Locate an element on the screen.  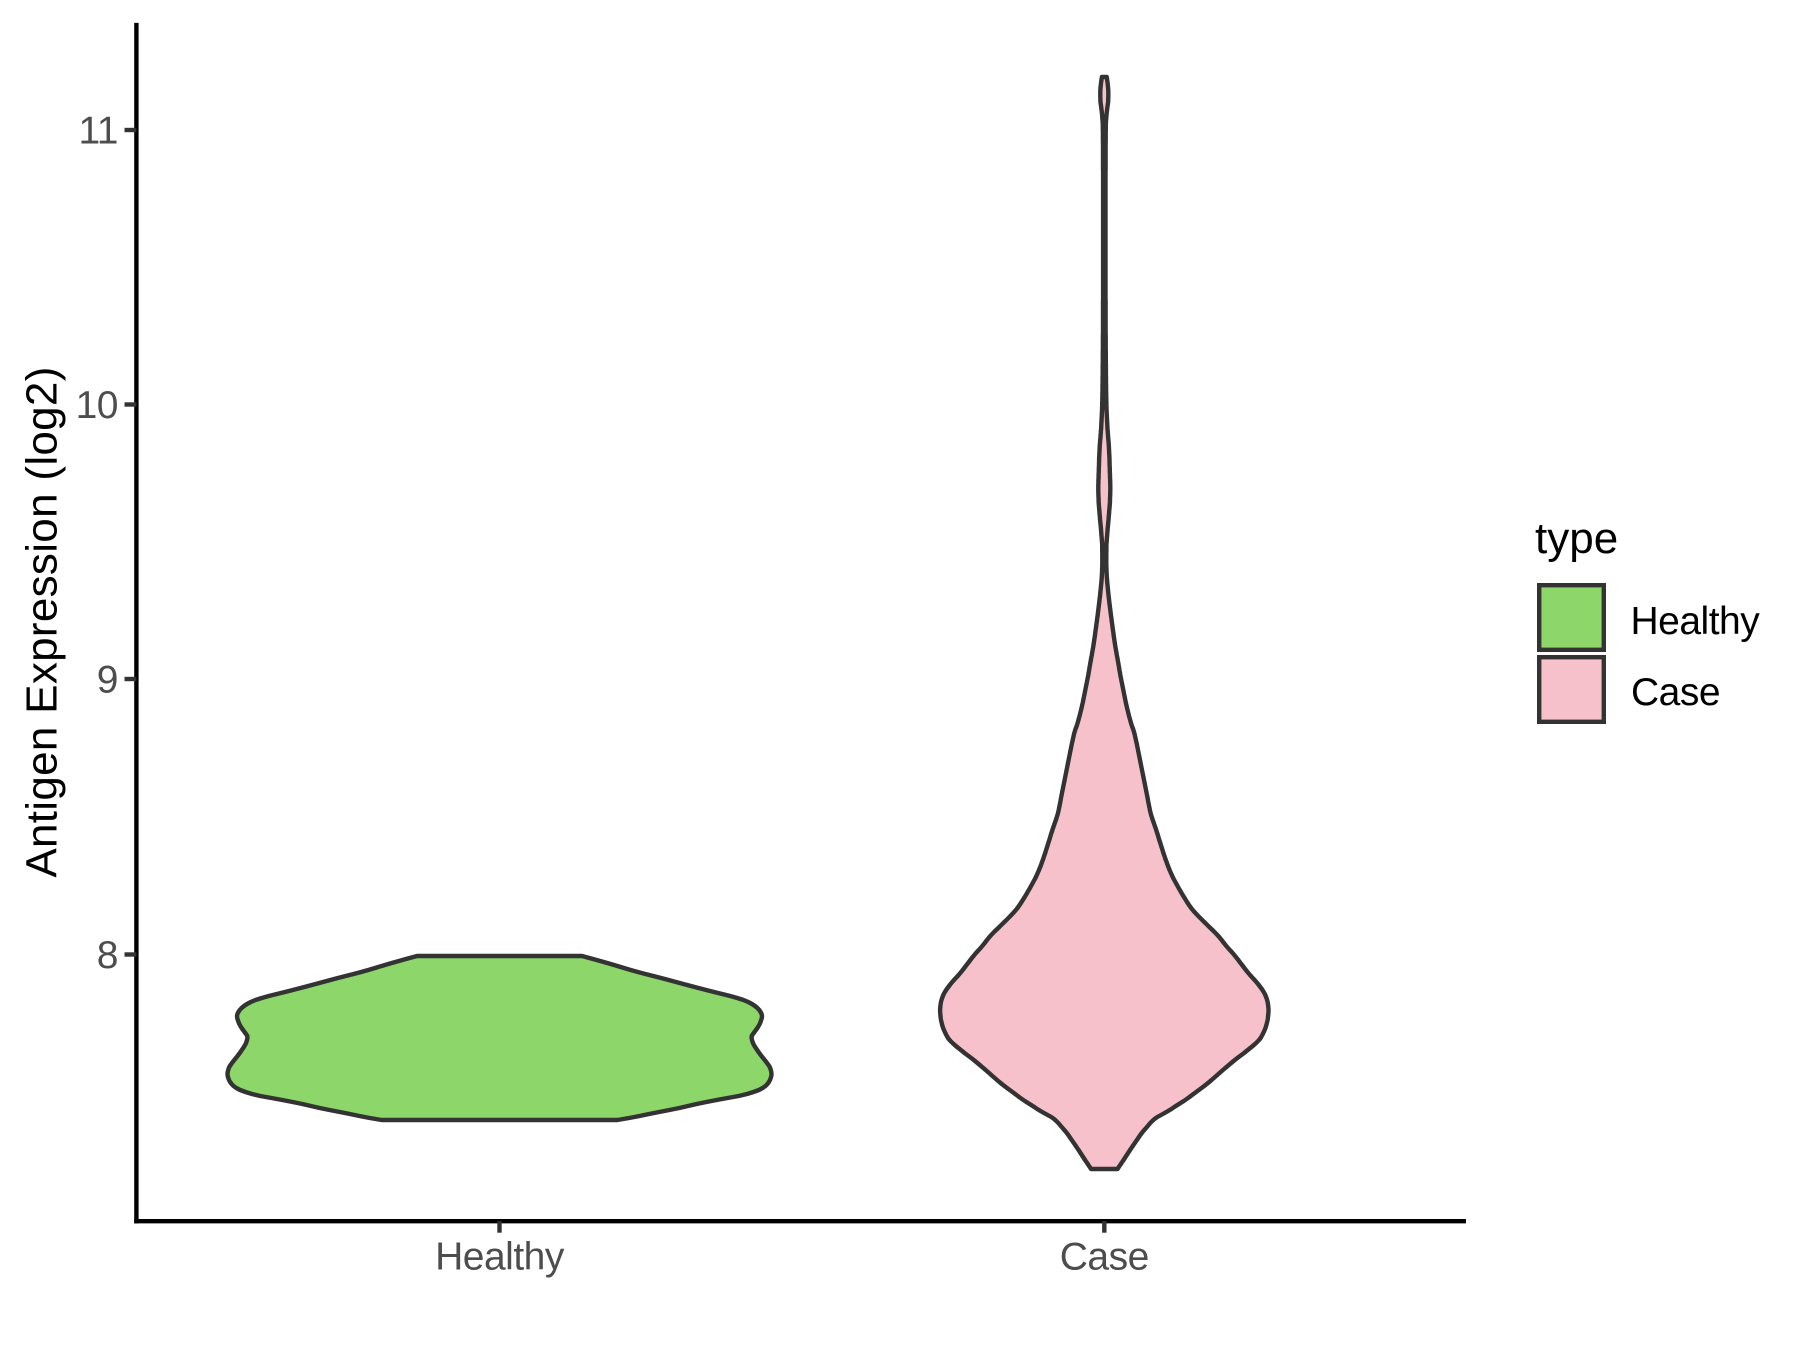
svg-text: 10 is located at coordinates (97, 405).